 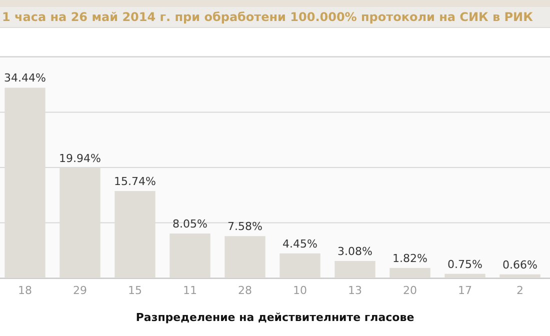 I want to click on data-label: 19.94%, so click(x=80, y=158).